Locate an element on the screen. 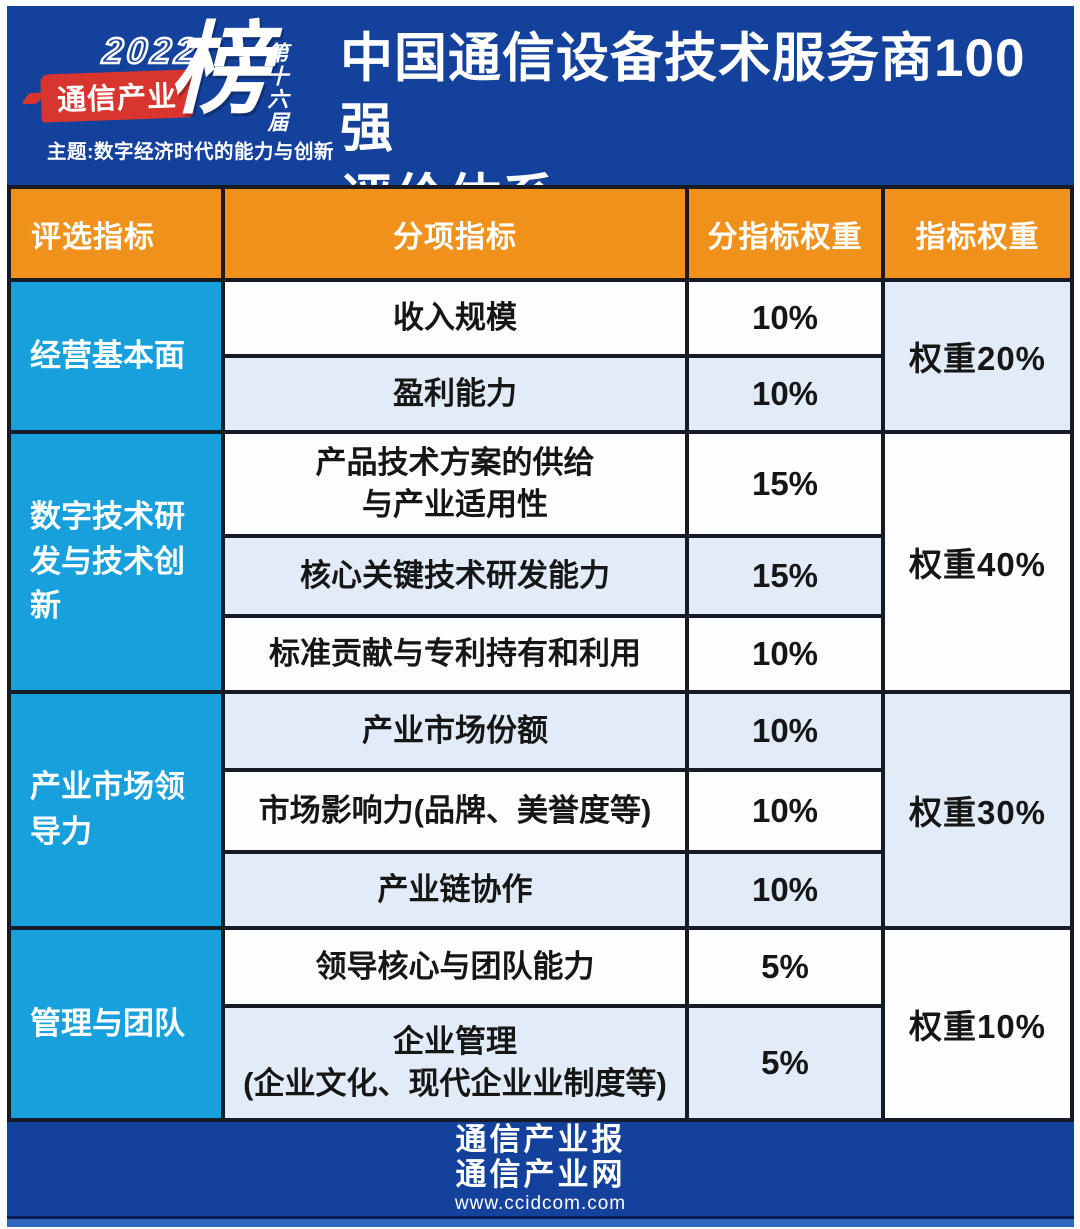 This screenshot has width=1080, height=1229. col-header-indicator-weight: 指标权重 is located at coordinates (977, 233).